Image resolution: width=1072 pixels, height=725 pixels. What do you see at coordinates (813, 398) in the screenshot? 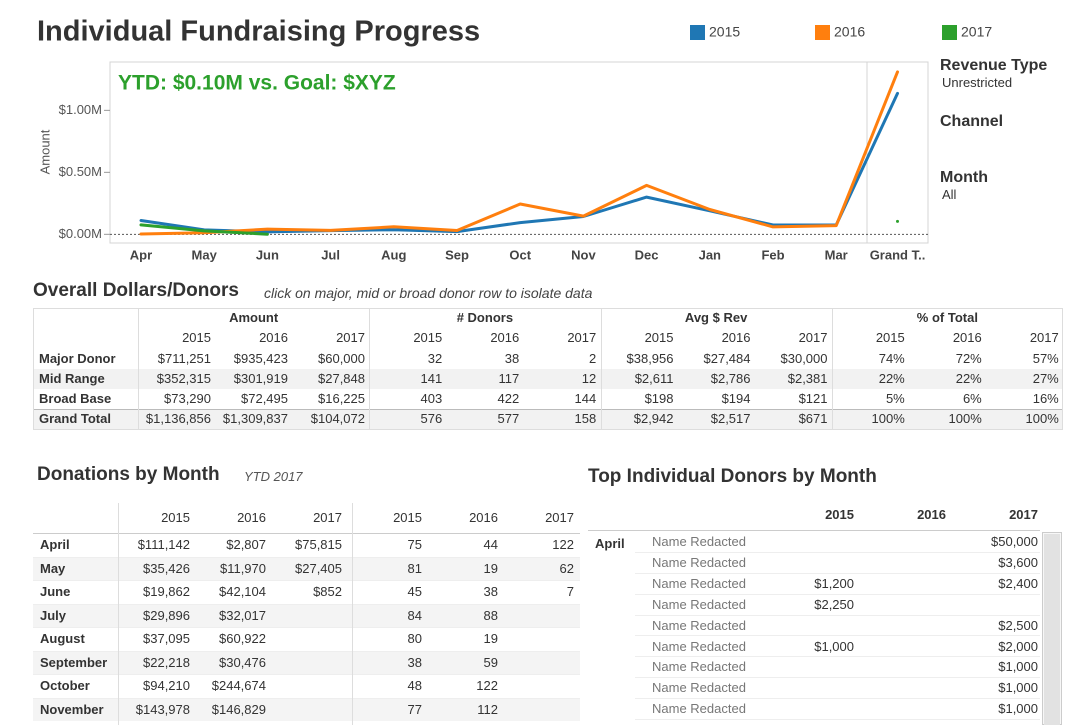
I see `table-cell: $121` at bounding box center [813, 398].